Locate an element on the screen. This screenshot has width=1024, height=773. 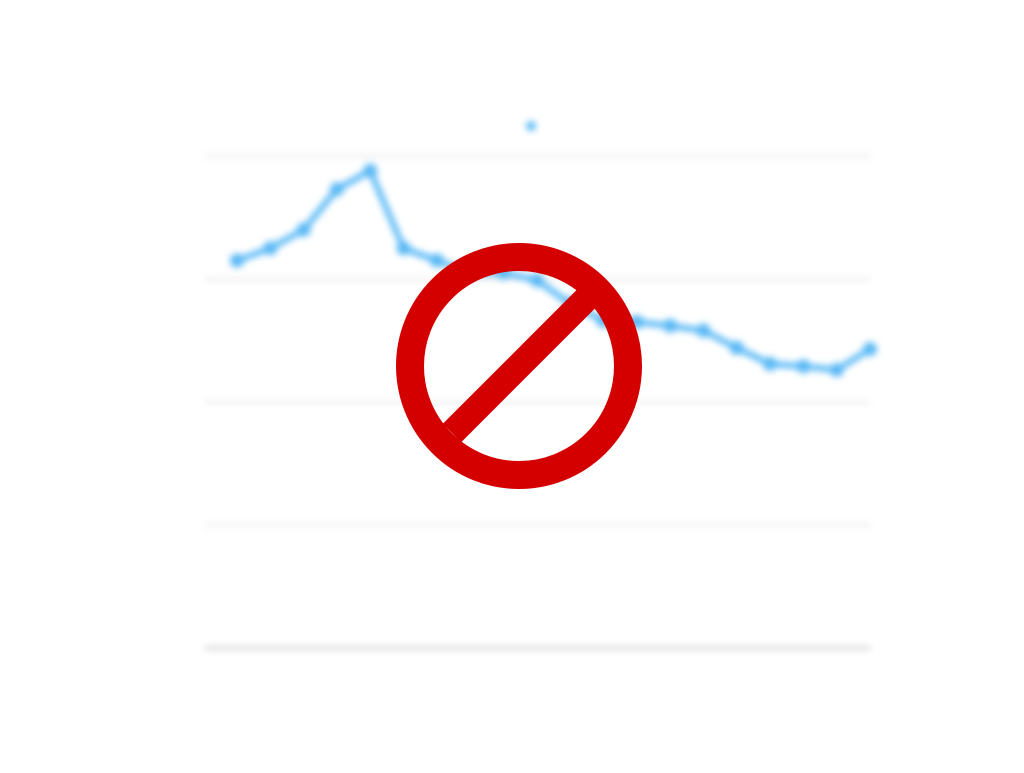
legend-marker is located at coordinates (531, 126).